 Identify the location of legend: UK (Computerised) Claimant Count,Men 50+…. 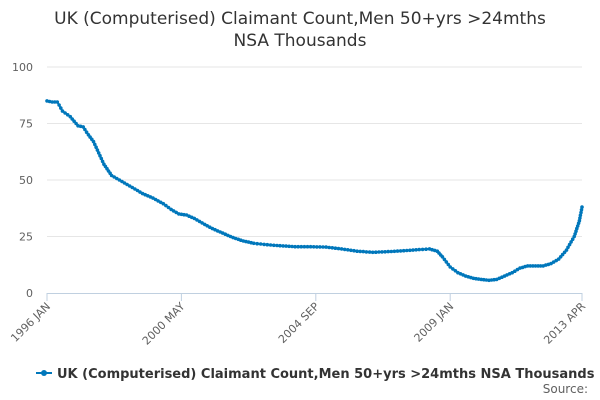
(315, 374).